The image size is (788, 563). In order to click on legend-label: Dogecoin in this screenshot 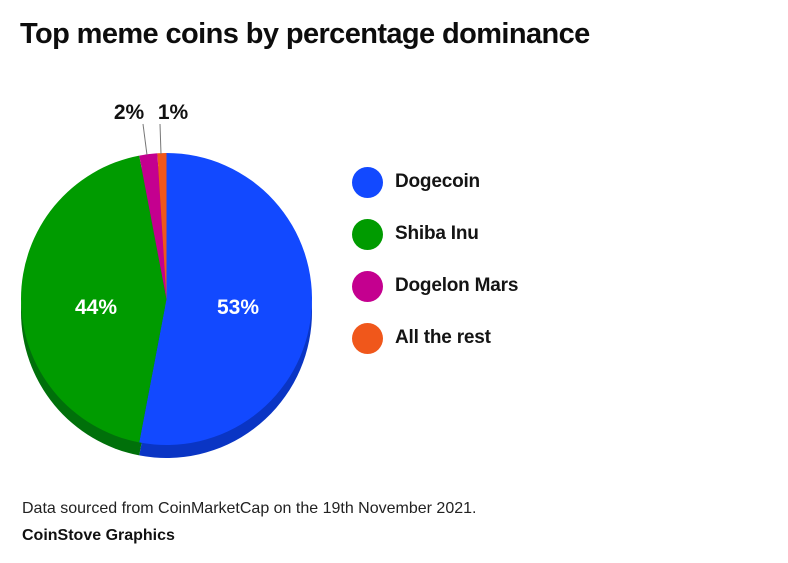, I will do `click(437, 181)`.